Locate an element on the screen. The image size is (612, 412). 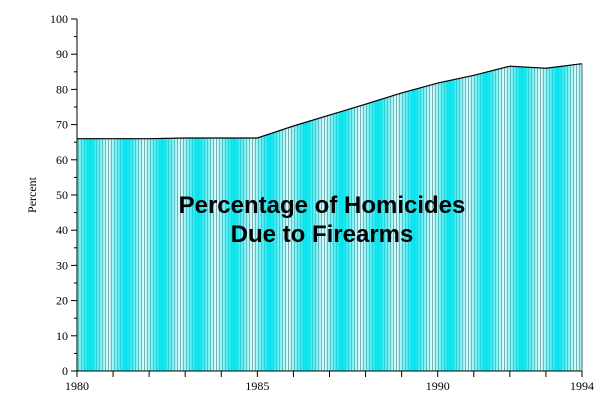
chart-title-line-2: Due to Firearms is located at coordinates (322, 234).